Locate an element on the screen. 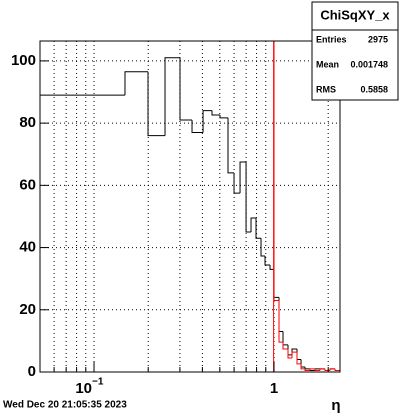 This screenshot has width=400, height=414. stats-title: ChiSqXY_x is located at coordinates (355, 14).